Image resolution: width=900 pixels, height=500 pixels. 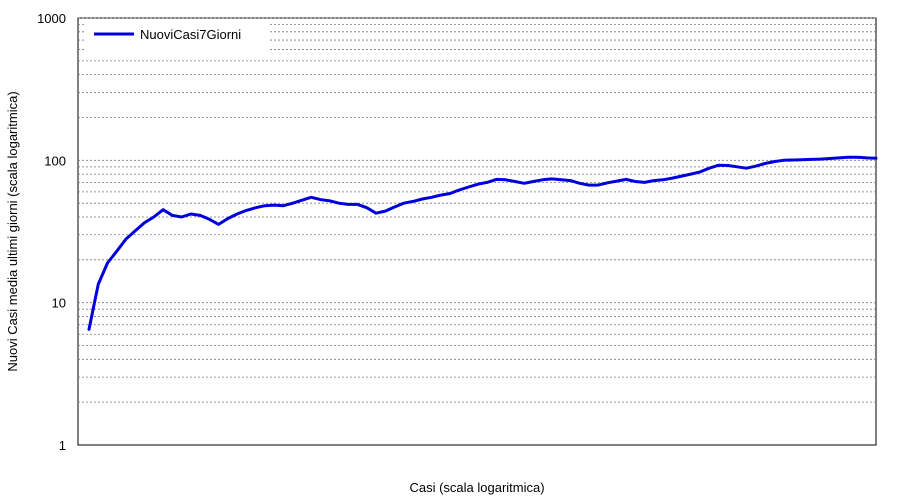 I want to click on x-axis-title: Casi (scala logaritmica), so click(x=476, y=487).